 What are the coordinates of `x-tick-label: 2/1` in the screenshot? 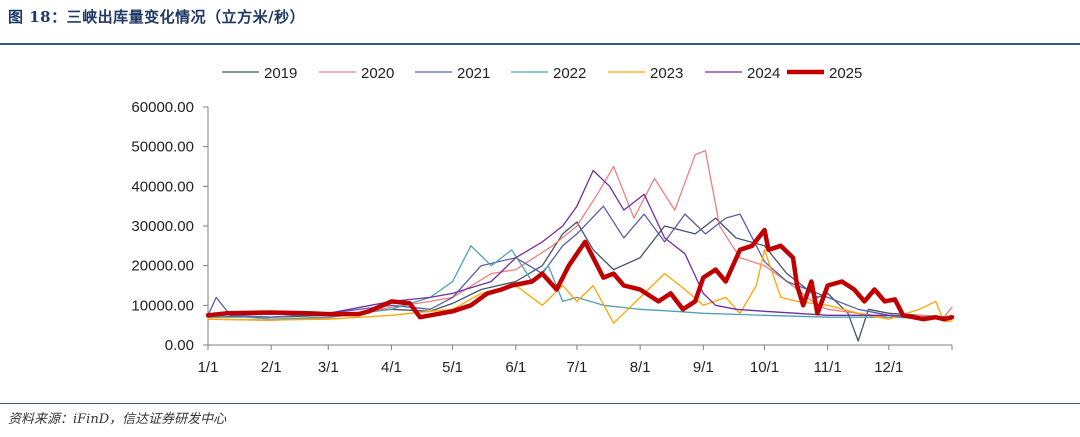 It's located at (271, 367).